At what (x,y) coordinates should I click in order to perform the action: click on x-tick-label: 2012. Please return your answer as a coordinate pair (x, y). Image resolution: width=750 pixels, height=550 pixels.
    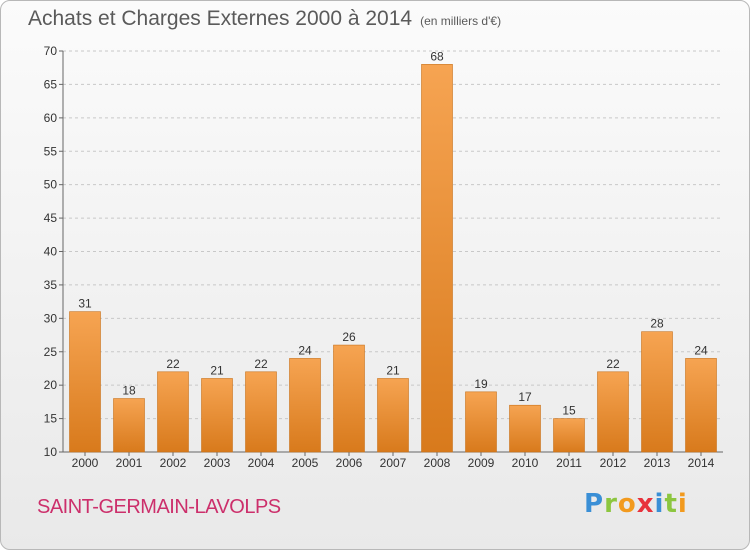
    Looking at the image, I should click on (613, 463).